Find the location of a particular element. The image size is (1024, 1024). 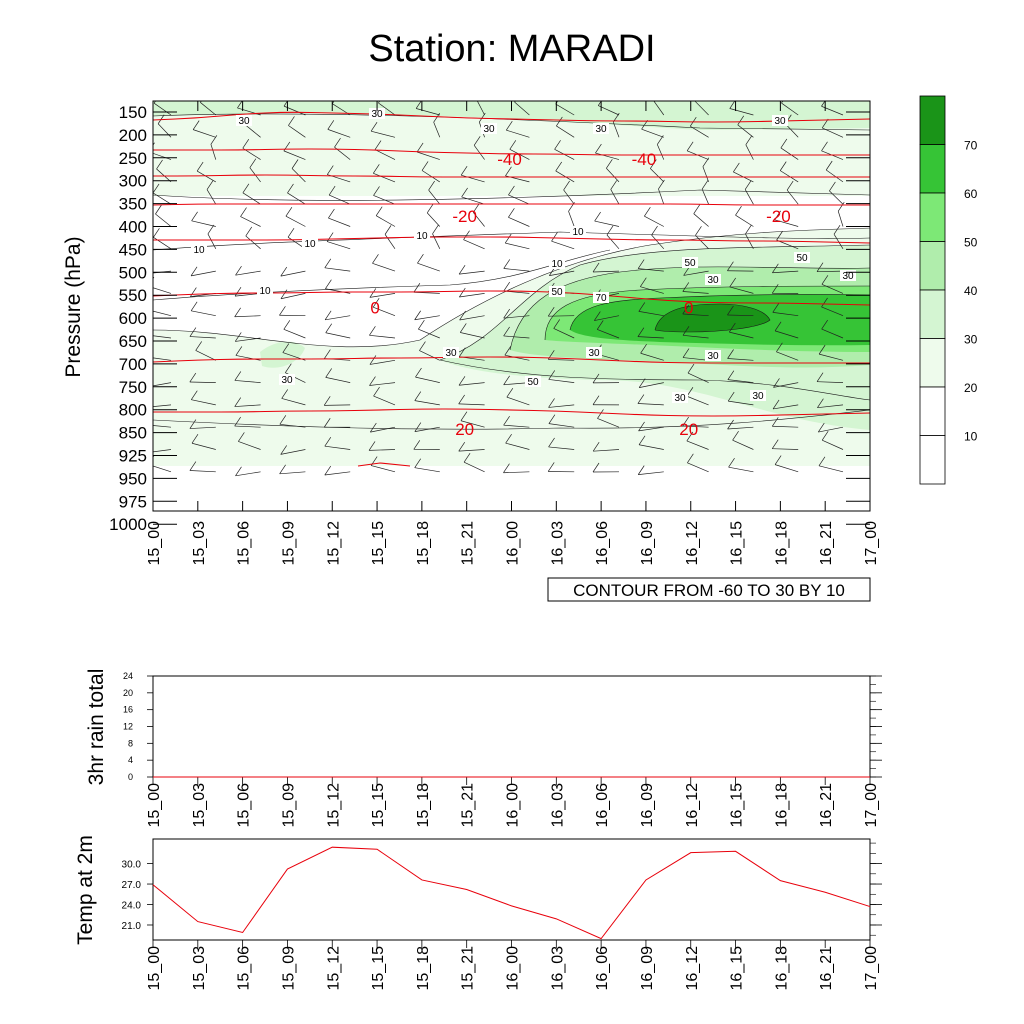

pressure-tick-label: 1000 is located at coordinates (128, 524).